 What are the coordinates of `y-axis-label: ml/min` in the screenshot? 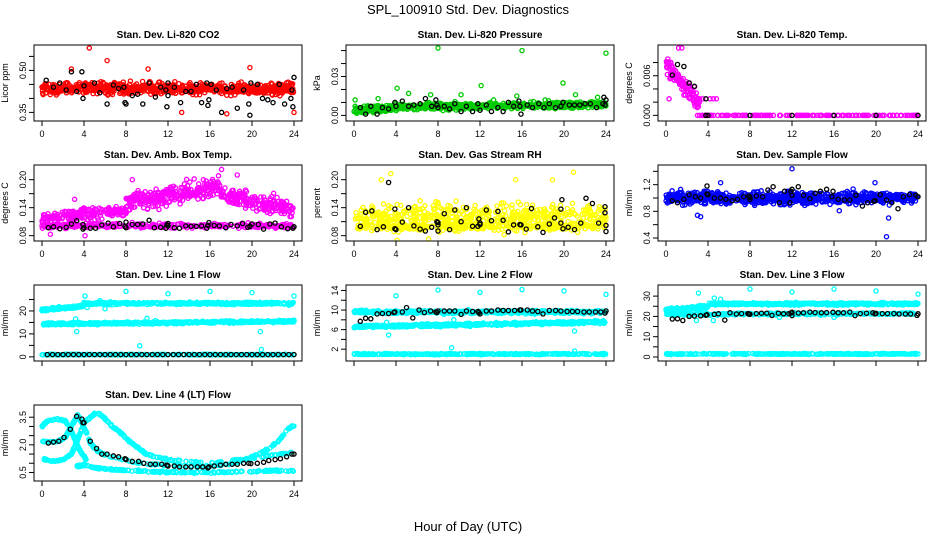 It's located at (629, 203).